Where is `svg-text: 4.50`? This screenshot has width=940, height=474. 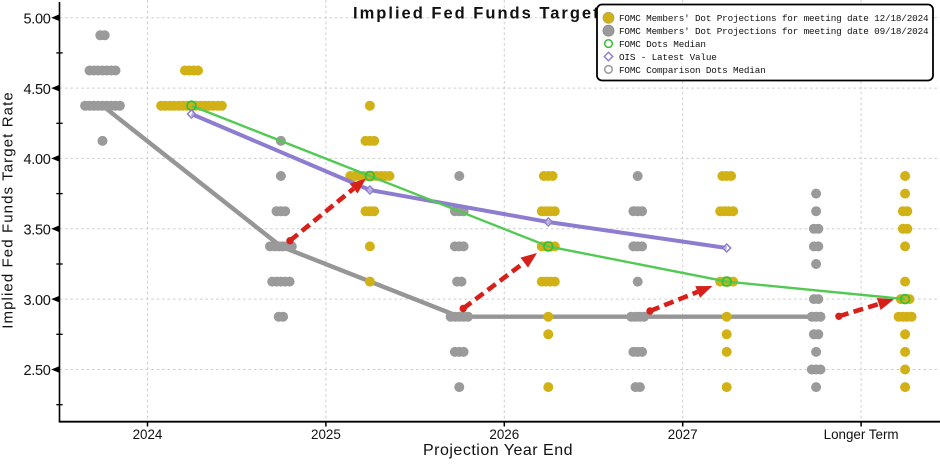 svg-text: 4.50 is located at coordinates (36, 90).